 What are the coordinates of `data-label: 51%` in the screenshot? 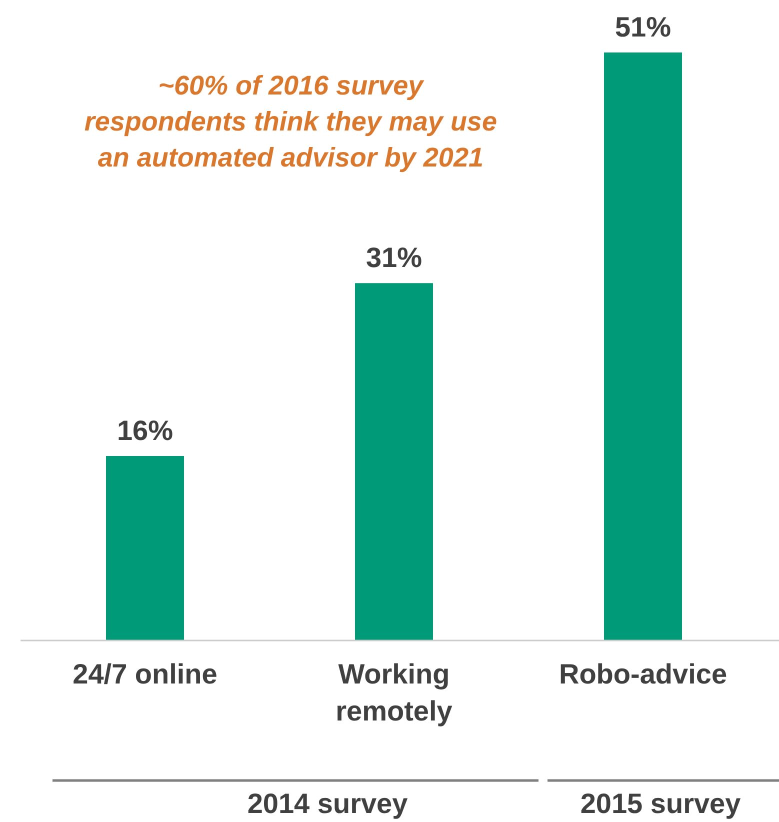 It's located at (643, 27).